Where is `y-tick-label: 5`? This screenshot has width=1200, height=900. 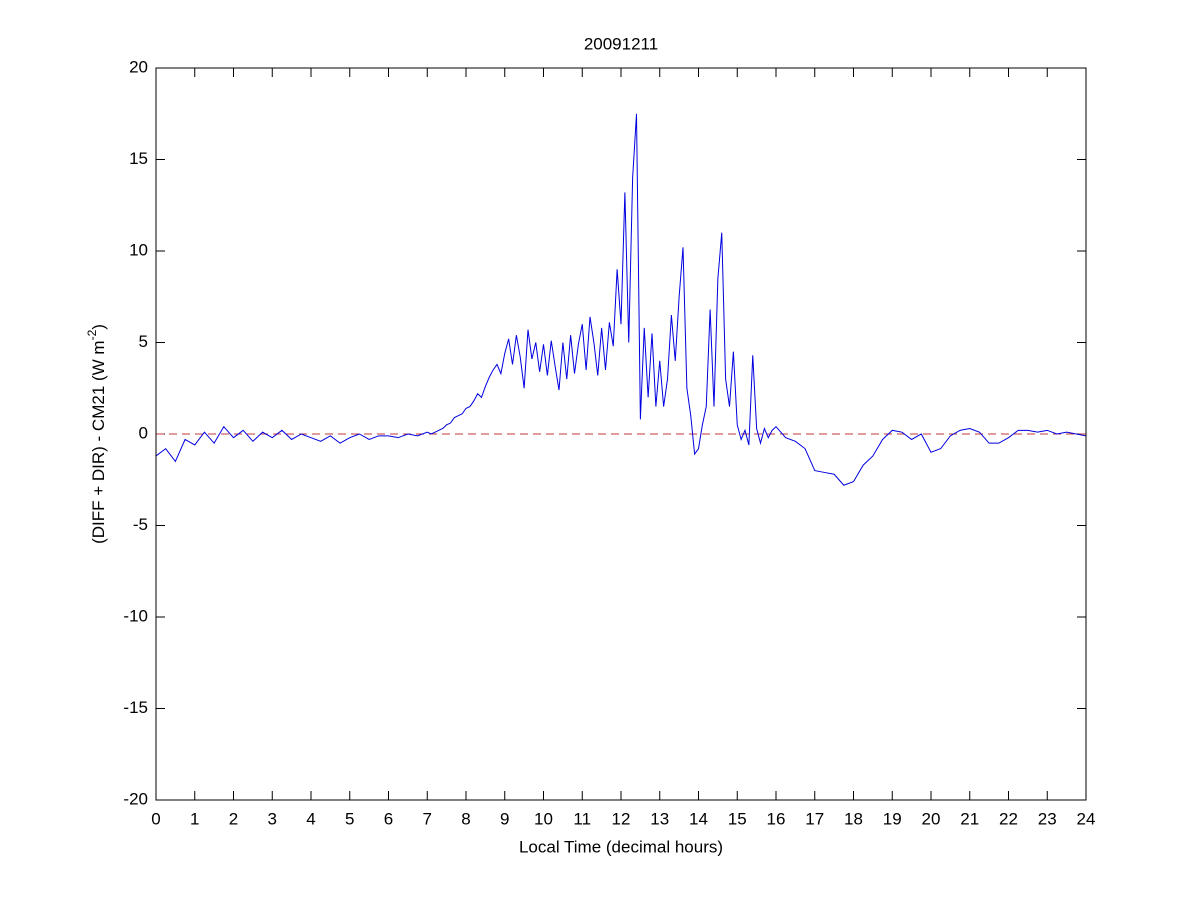 y-tick-label: 5 is located at coordinates (143, 341).